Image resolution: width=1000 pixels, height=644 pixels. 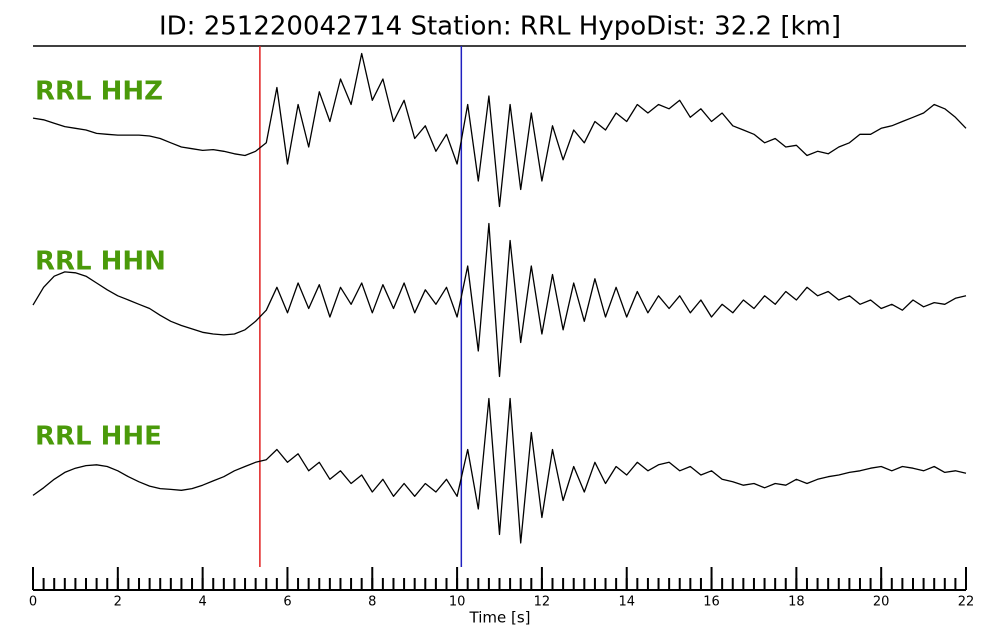 What do you see at coordinates (372, 602) in the screenshot?
I see `x-tick-label: 8` at bounding box center [372, 602].